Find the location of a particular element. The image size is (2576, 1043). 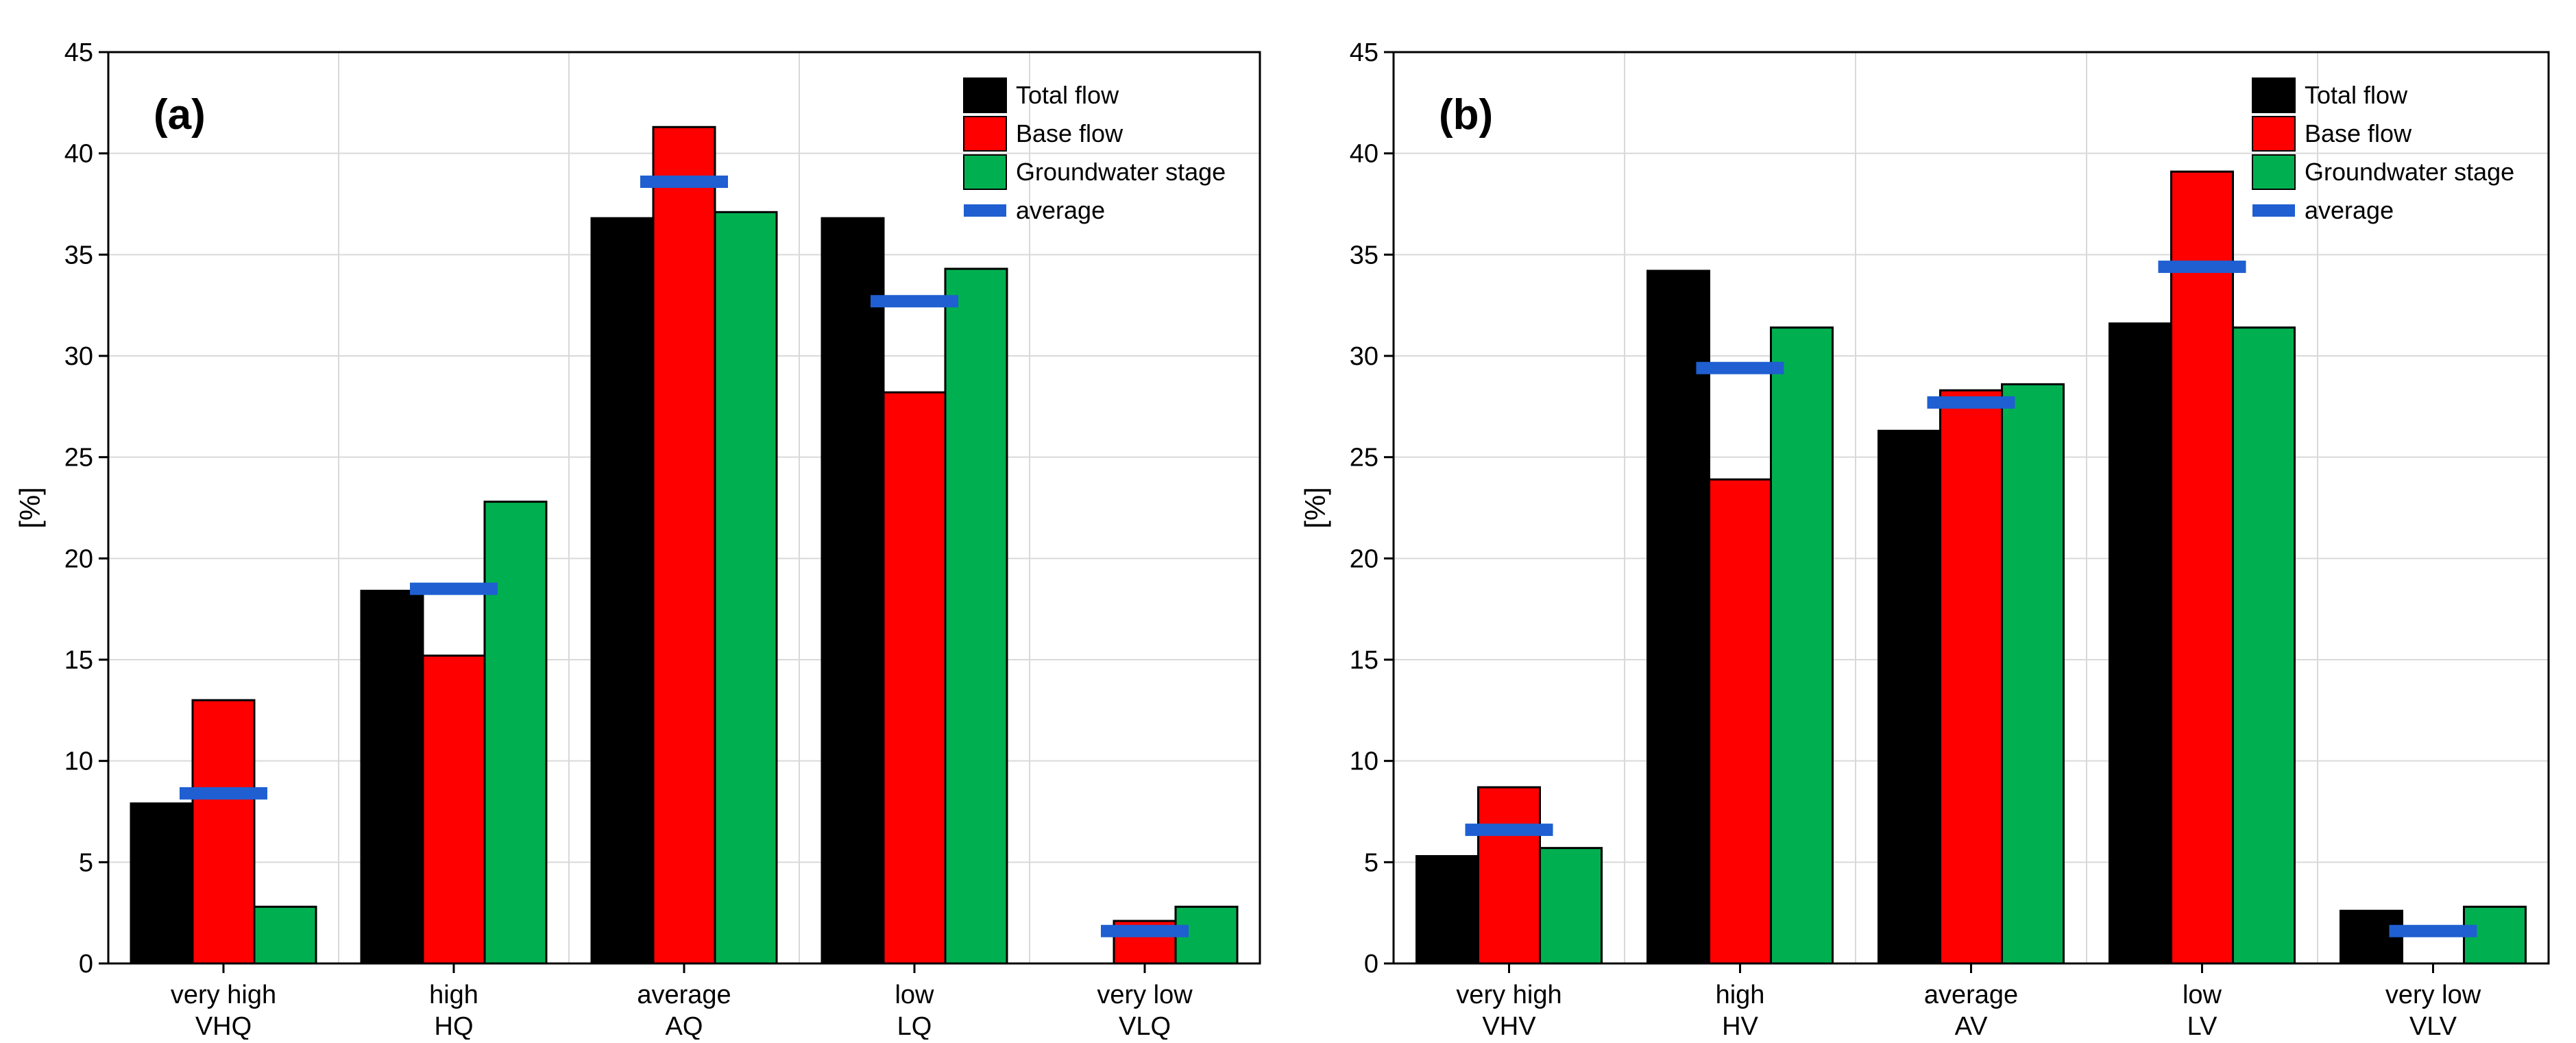

x-tick-label: LQ is located at coordinates (914, 1026).